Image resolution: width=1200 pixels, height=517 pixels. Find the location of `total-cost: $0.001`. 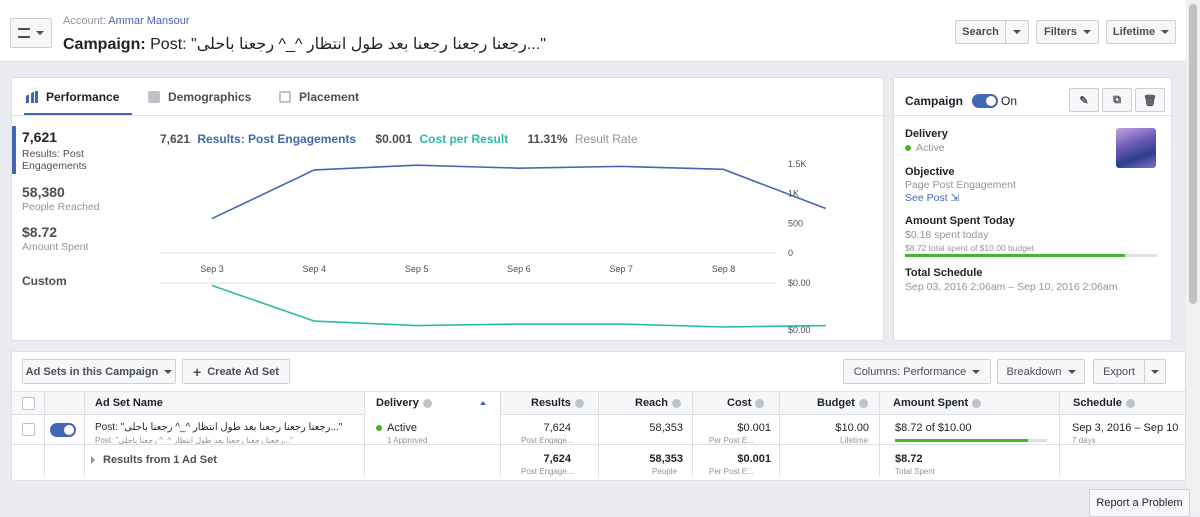

total-cost: $0.001 is located at coordinates (754, 459).